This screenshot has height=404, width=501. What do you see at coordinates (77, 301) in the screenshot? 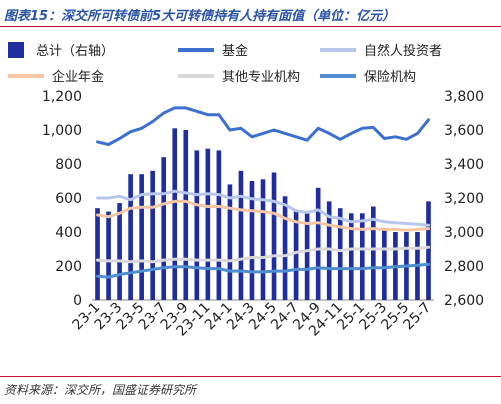
I see `y-left-tick-label: 0` at bounding box center [77, 301].